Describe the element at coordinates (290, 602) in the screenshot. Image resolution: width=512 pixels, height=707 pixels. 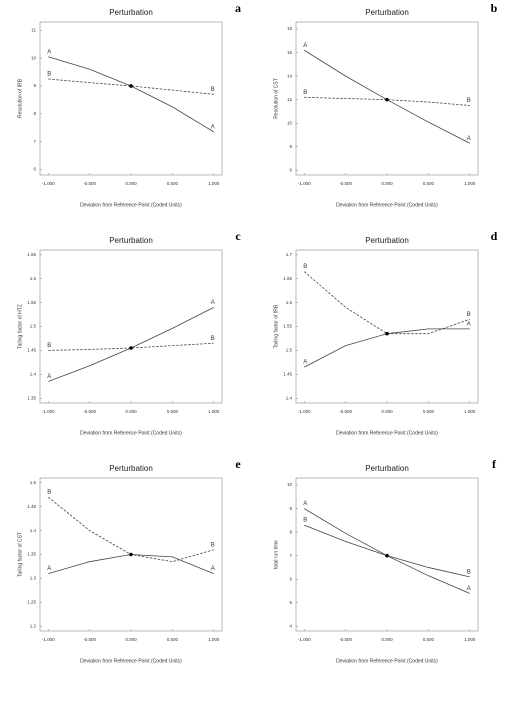
I see `y-tick-label: 5` at that location.